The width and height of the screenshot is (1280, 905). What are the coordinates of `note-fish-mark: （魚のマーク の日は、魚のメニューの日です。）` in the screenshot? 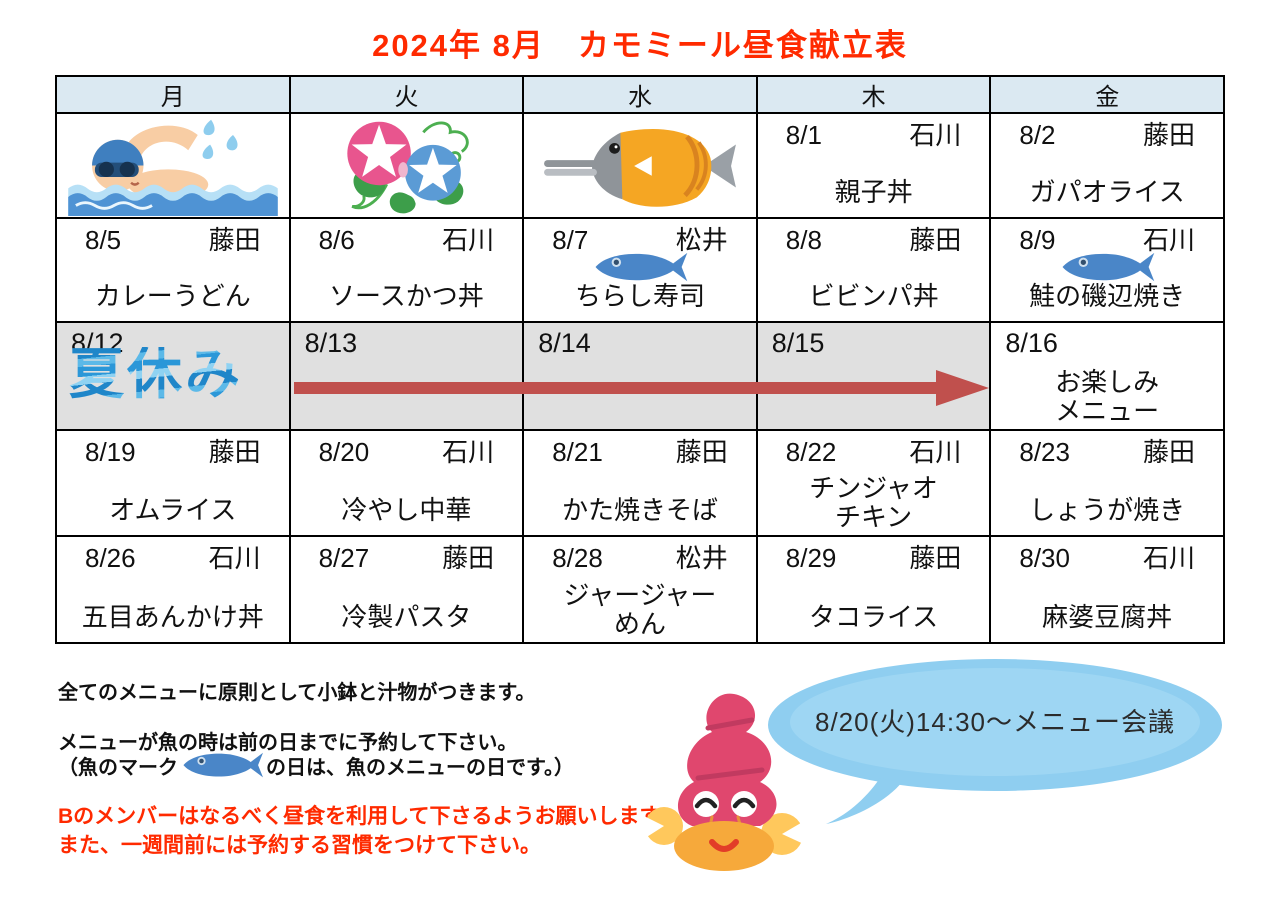 It's located at (316, 765).